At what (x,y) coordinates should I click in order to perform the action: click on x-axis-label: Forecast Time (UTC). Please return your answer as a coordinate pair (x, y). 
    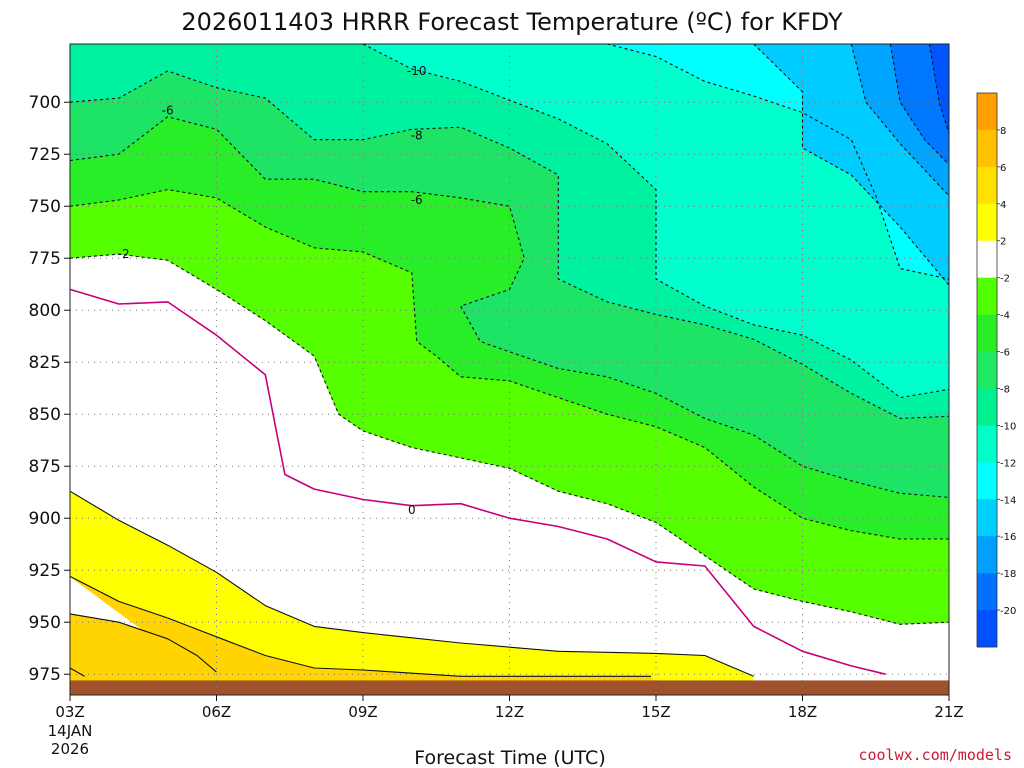
    Looking at the image, I should click on (509, 757).